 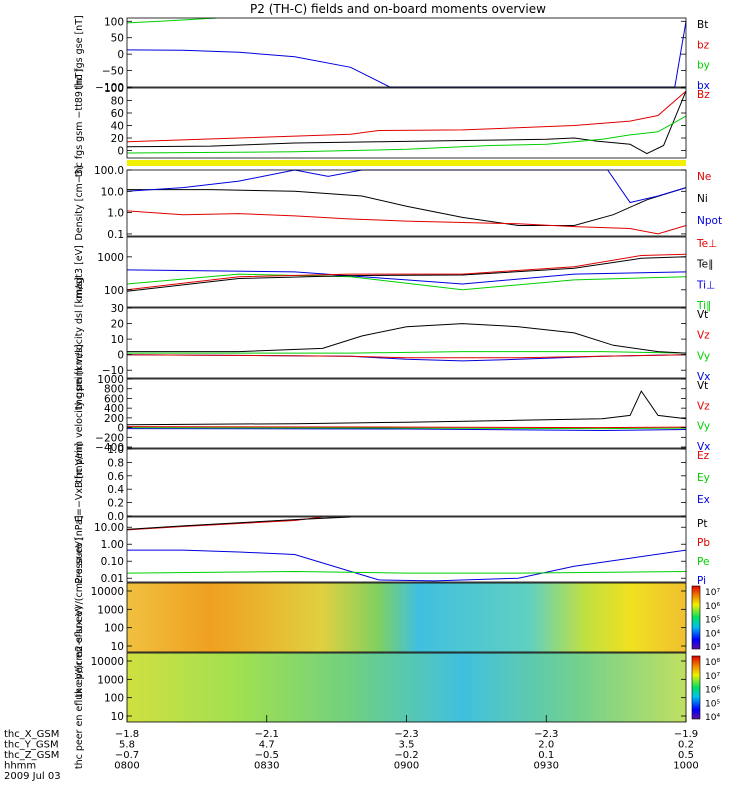 What do you see at coordinates (406, 163) in the screenshot?
I see `status-bar` at bounding box center [406, 163].